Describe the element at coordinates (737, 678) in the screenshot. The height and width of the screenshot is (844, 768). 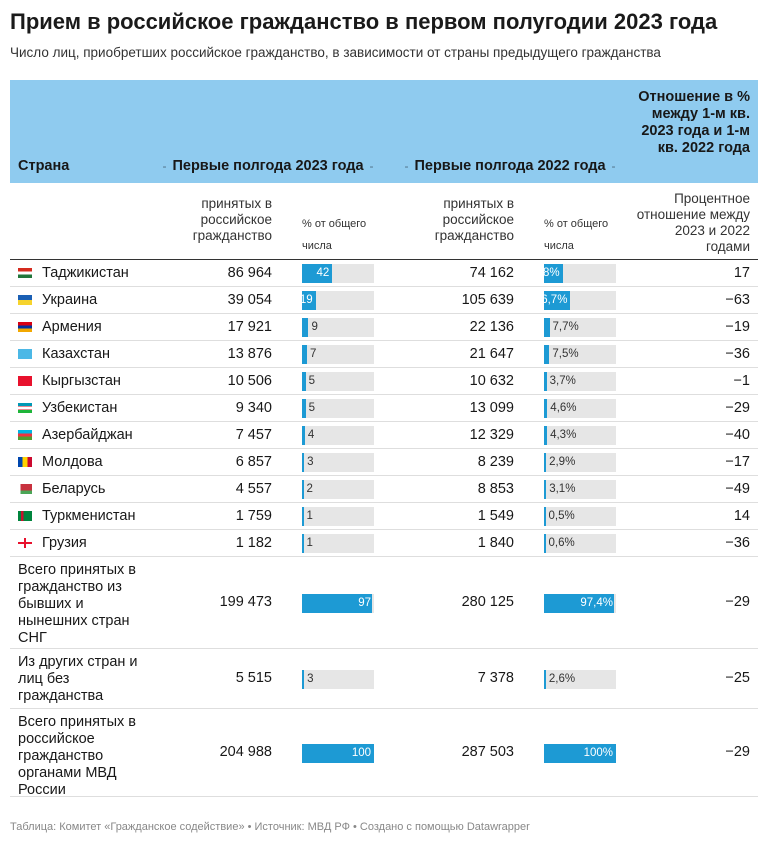
I see `change-value: −25` at that location.